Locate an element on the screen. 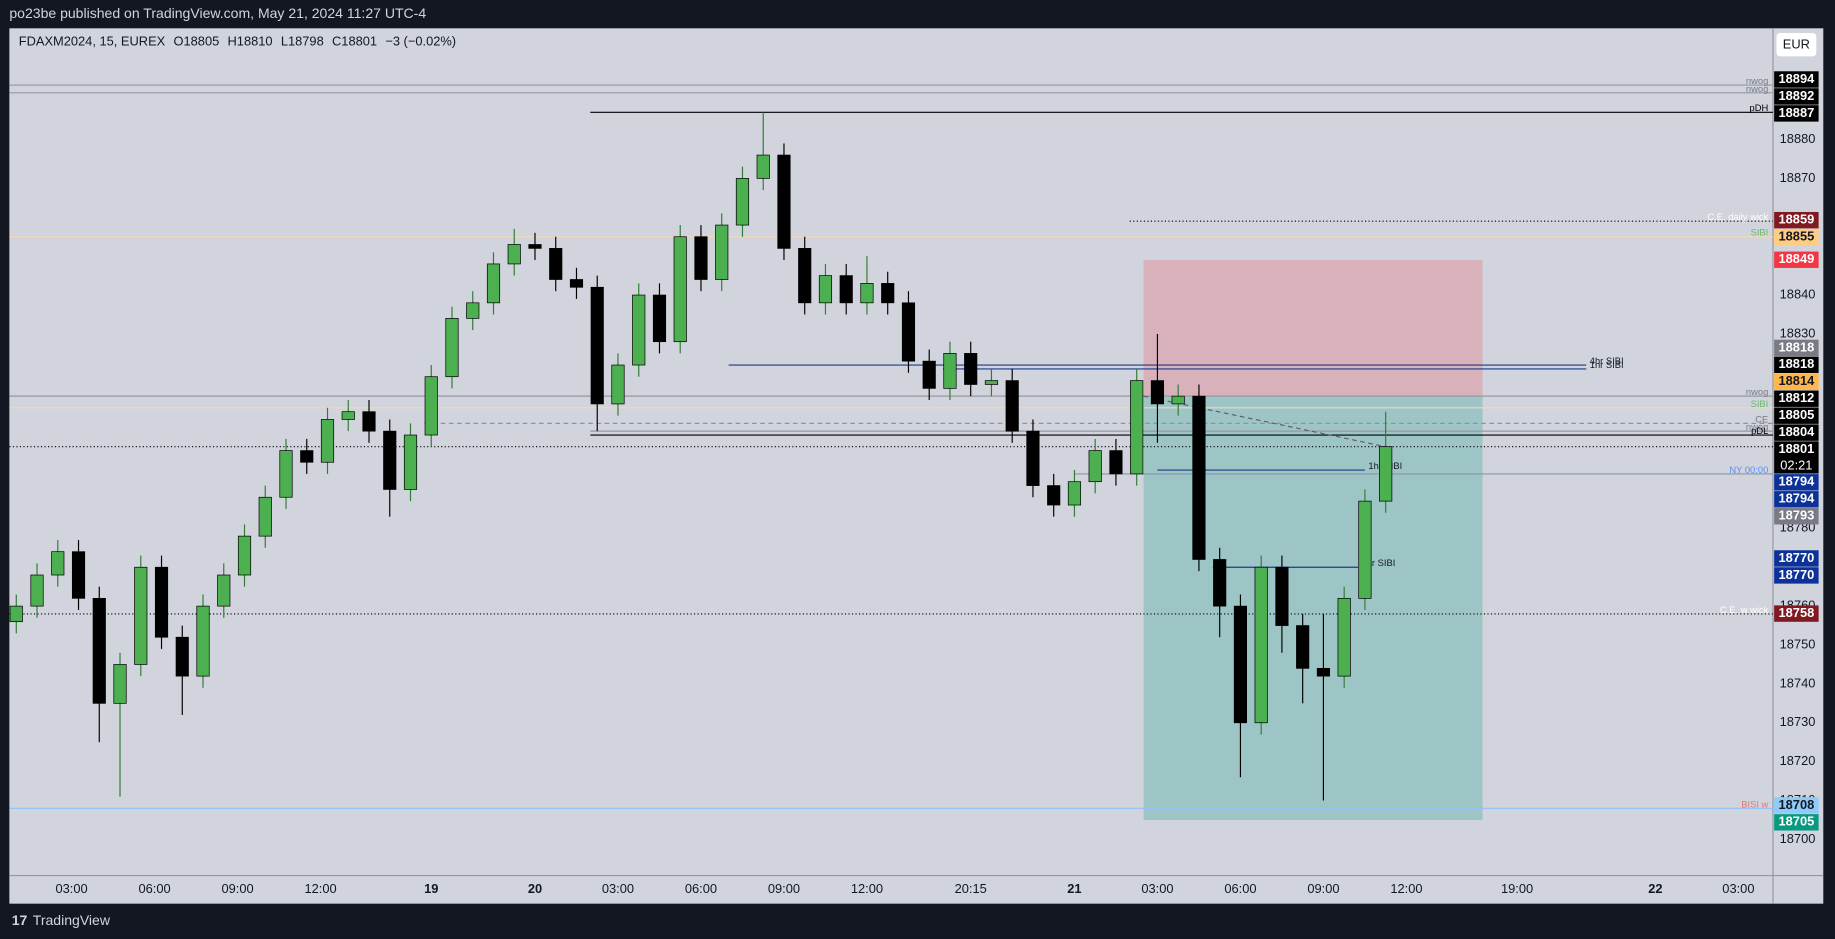  symbol: FDAXM2024, 15, EUREX is located at coordinates (92, 41).